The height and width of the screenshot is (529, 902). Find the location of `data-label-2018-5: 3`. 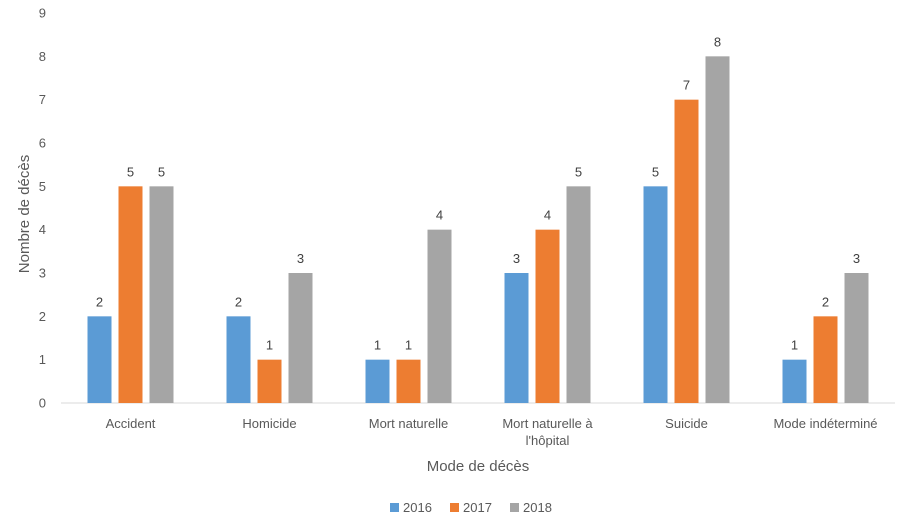

data-label-2018-5: 3 is located at coordinates (856, 258).